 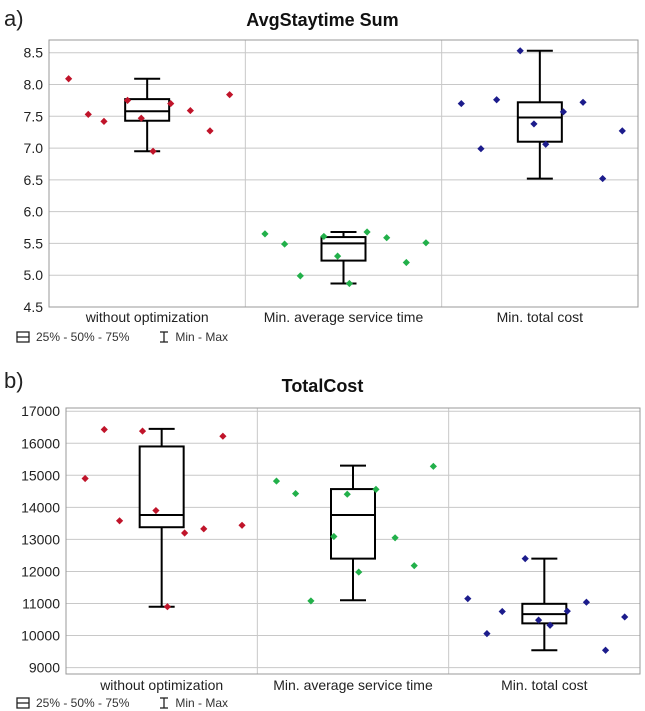 What do you see at coordinates (34, 148) in the screenshot?
I see `y-tick-label: 7.0` at bounding box center [34, 148].